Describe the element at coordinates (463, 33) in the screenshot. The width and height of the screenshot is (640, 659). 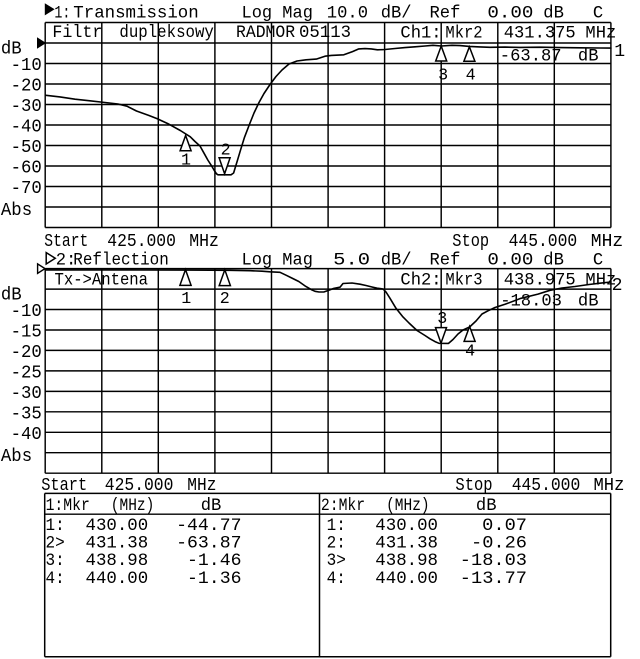
I see `svg-text: Mkr2` at that location.